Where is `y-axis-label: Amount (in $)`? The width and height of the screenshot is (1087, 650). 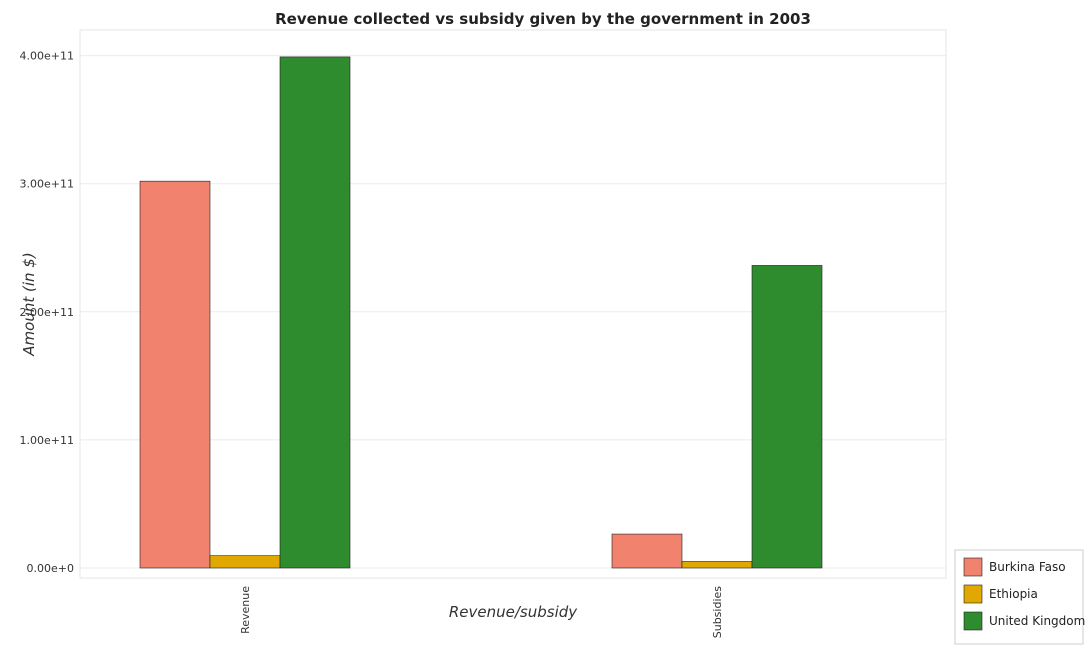
y-axis-label: Amount (in $) is located at coordinates (29, 304).